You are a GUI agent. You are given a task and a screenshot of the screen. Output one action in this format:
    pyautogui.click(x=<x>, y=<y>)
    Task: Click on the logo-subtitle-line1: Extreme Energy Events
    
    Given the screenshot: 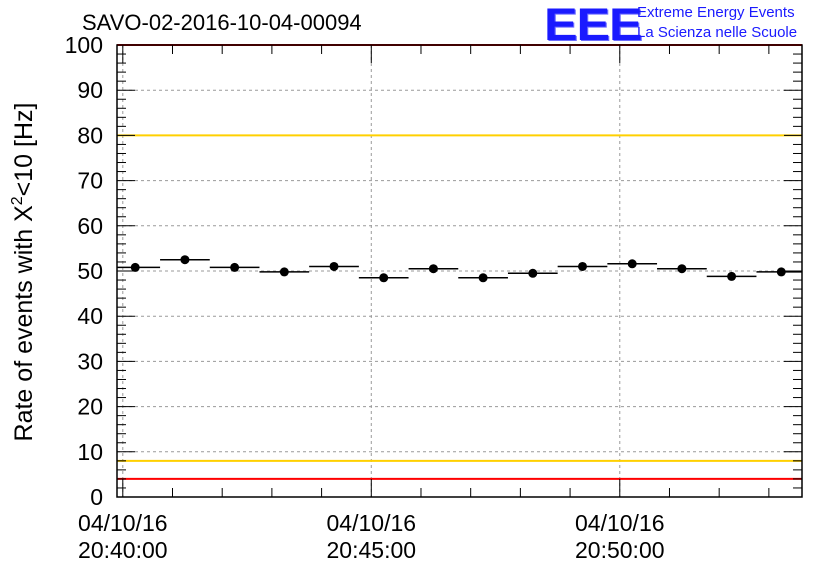 What is the action you would take?
    pyautogui.click(x=716, y=12)
    